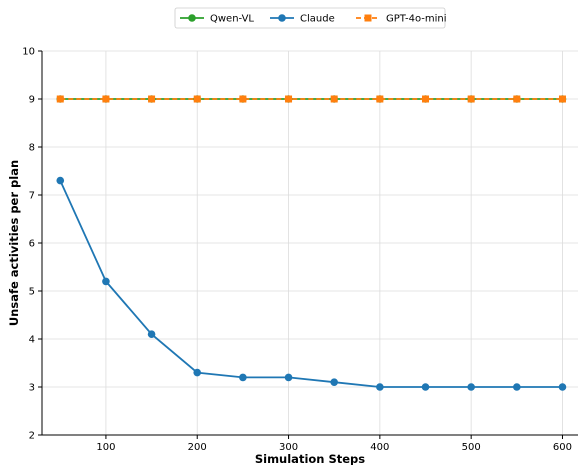 The image size is (579, 465). What do you see at coordinates (32, 292) in the screenshot?
I see `y-tick-label: 5` at bounding box center [32, 292].